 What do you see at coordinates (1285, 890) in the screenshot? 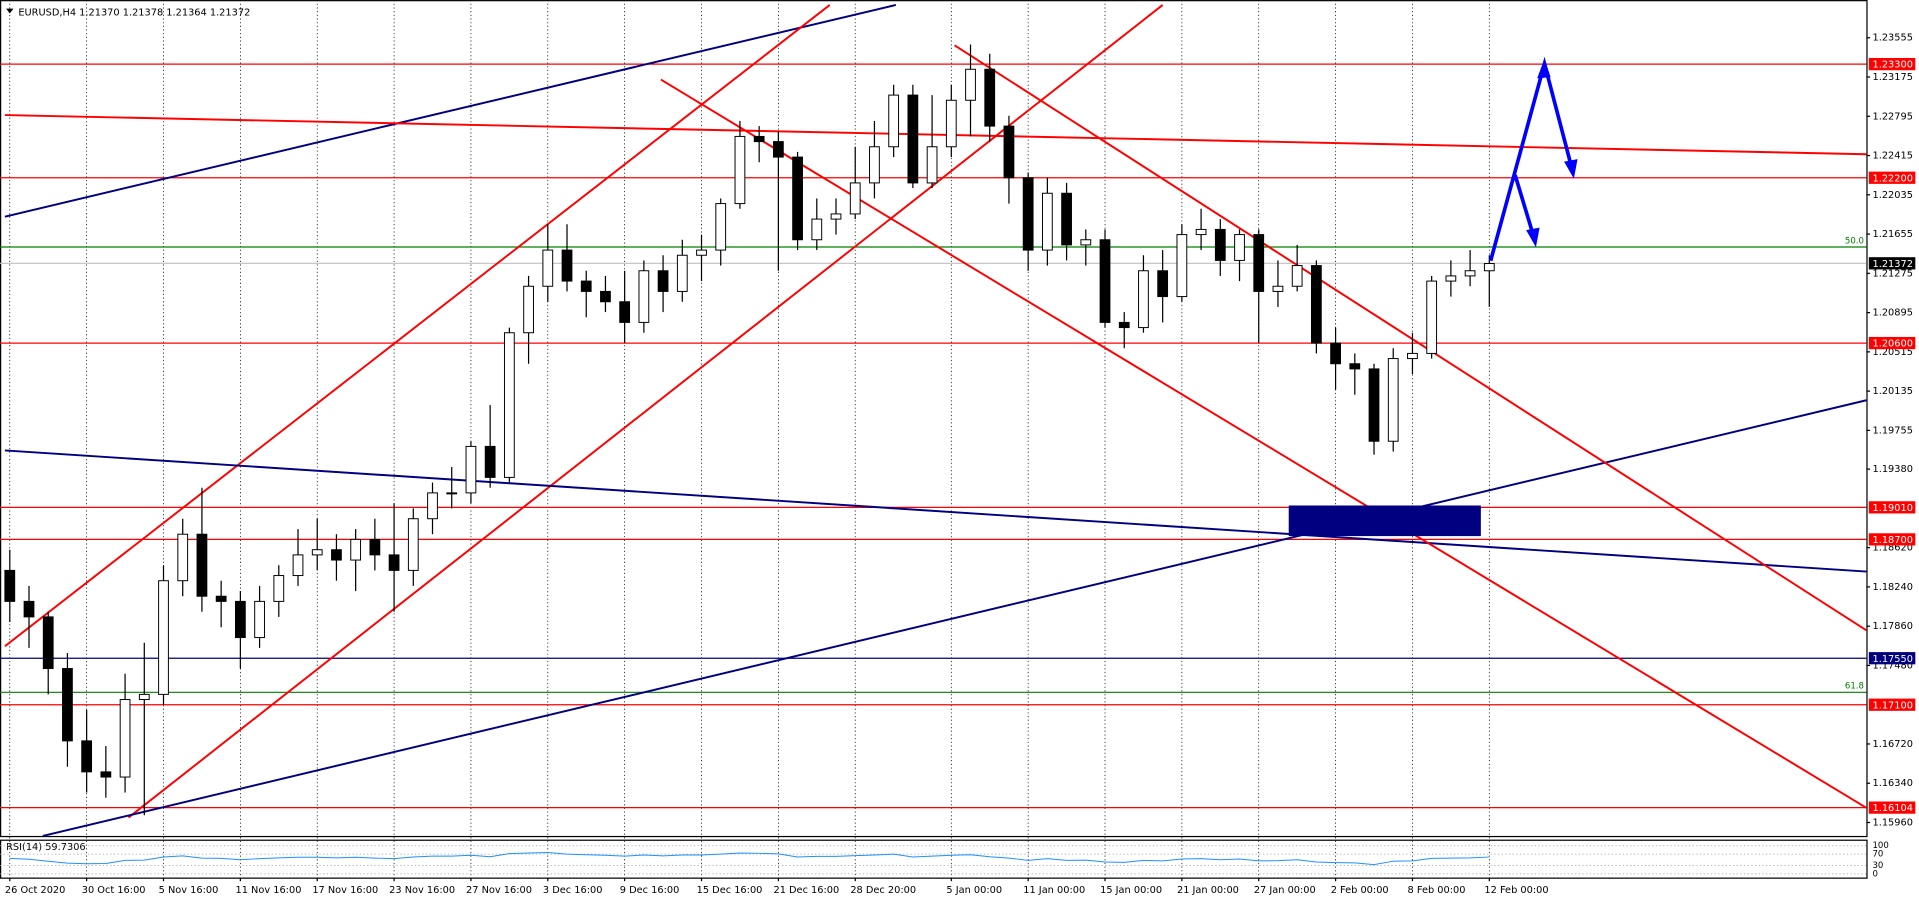
I see `x-tick-label: 27 Jan 00:00` at bounding box center [1285, 890].